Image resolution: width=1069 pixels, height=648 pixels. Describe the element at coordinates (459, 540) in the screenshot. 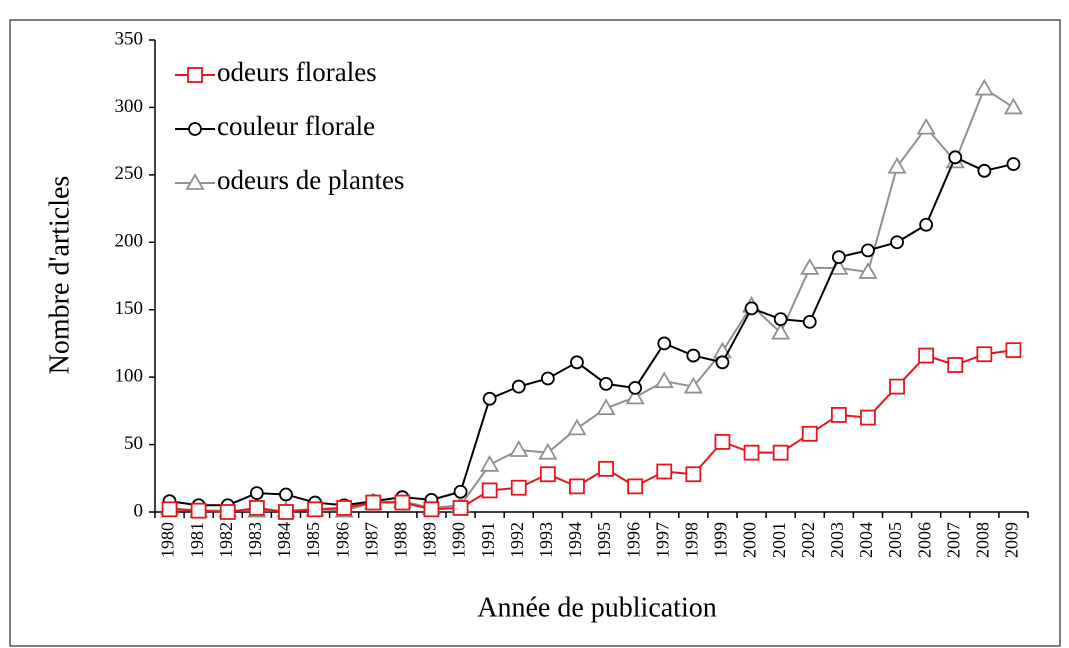

I see `x-tick-label: 1990` at that location.